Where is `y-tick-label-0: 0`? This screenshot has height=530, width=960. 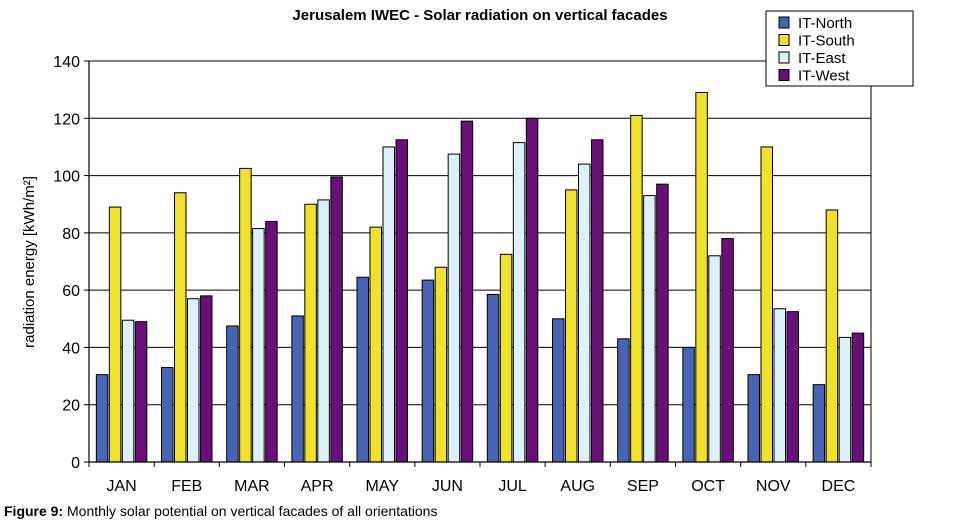
y-tick-label-0: 0 is located at coordinates (75, 463).